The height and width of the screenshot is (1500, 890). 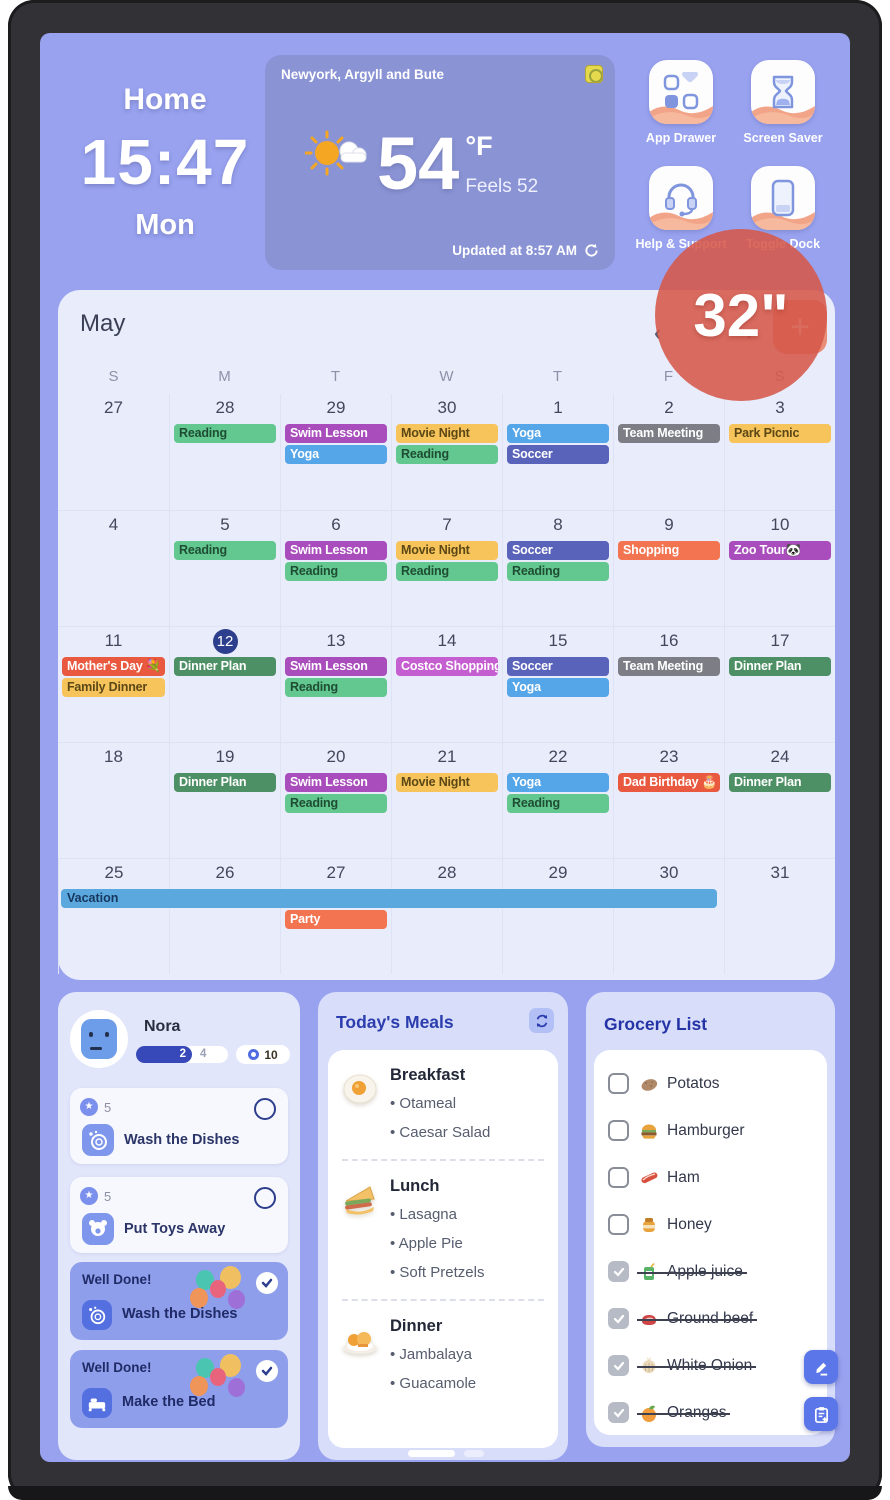 What do you see at coordinates (446, 800) in the screenshot?
I see `calendar-day-cell: 21 Movie Night` at bounding box center [446, 800].